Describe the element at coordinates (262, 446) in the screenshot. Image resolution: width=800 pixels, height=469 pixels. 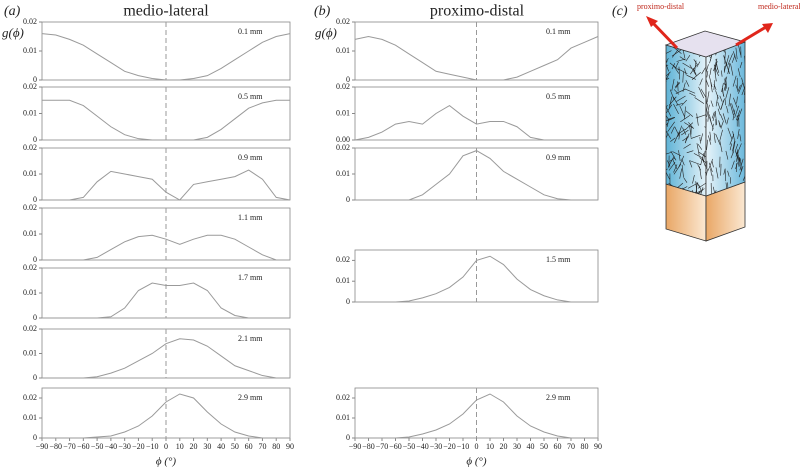
I see `x-tick-label: 70` at that location.